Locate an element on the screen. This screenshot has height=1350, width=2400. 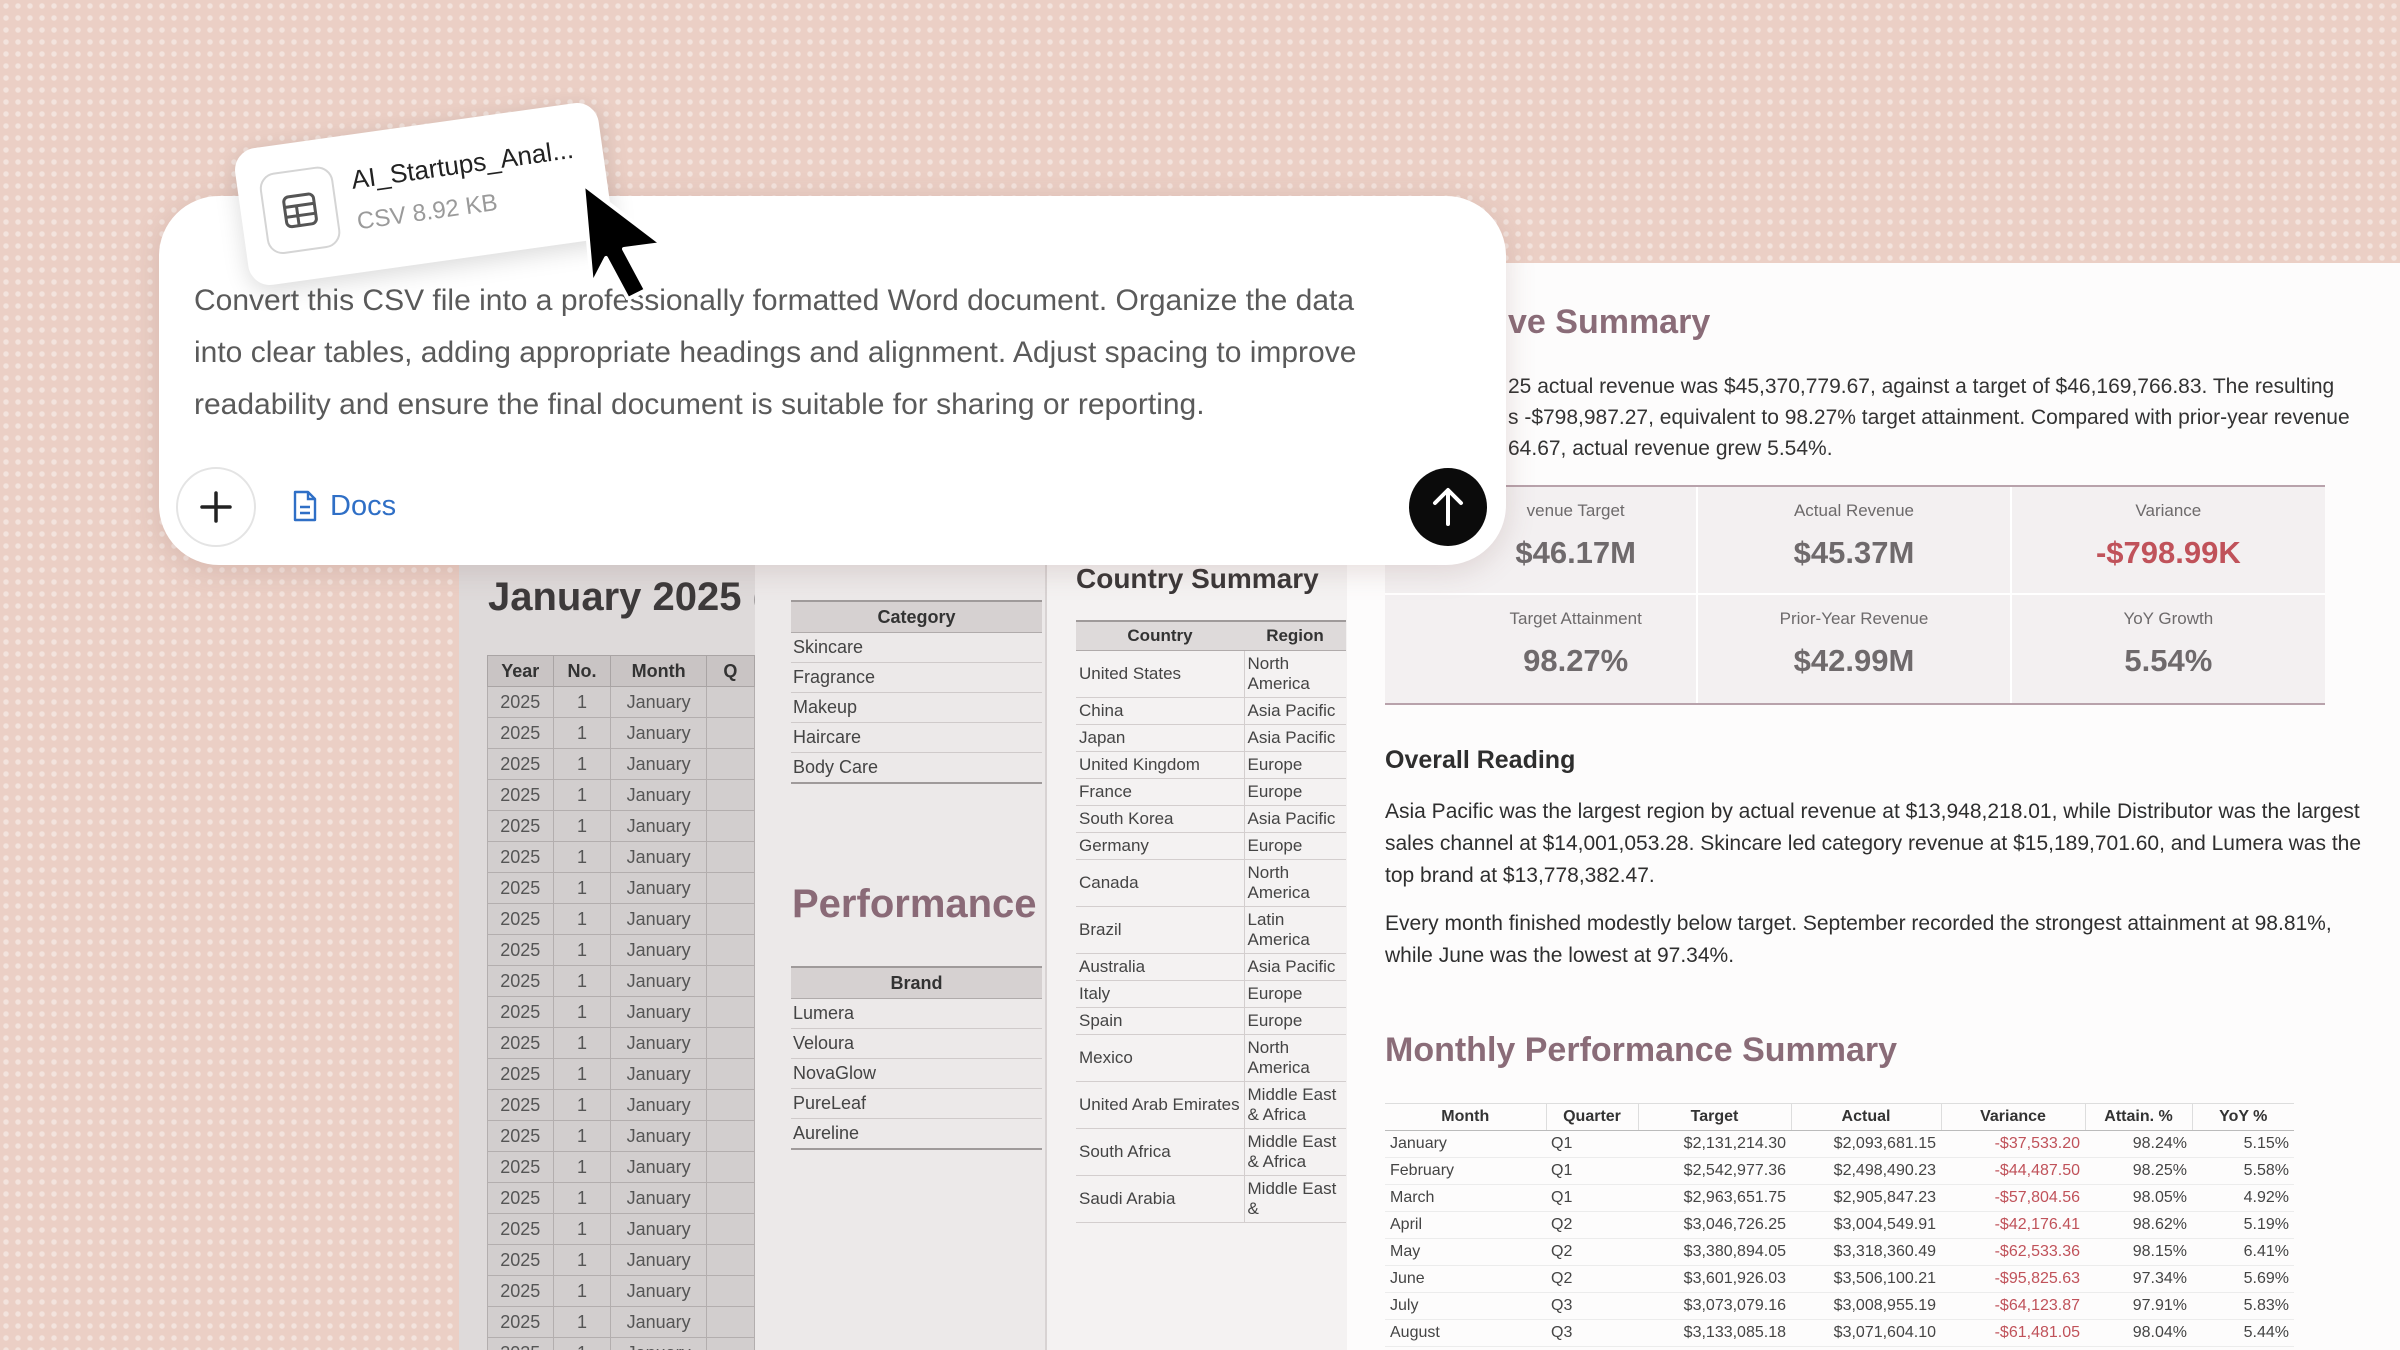
table-row: Brazil Latin America is located at coordinates (1211, 930).